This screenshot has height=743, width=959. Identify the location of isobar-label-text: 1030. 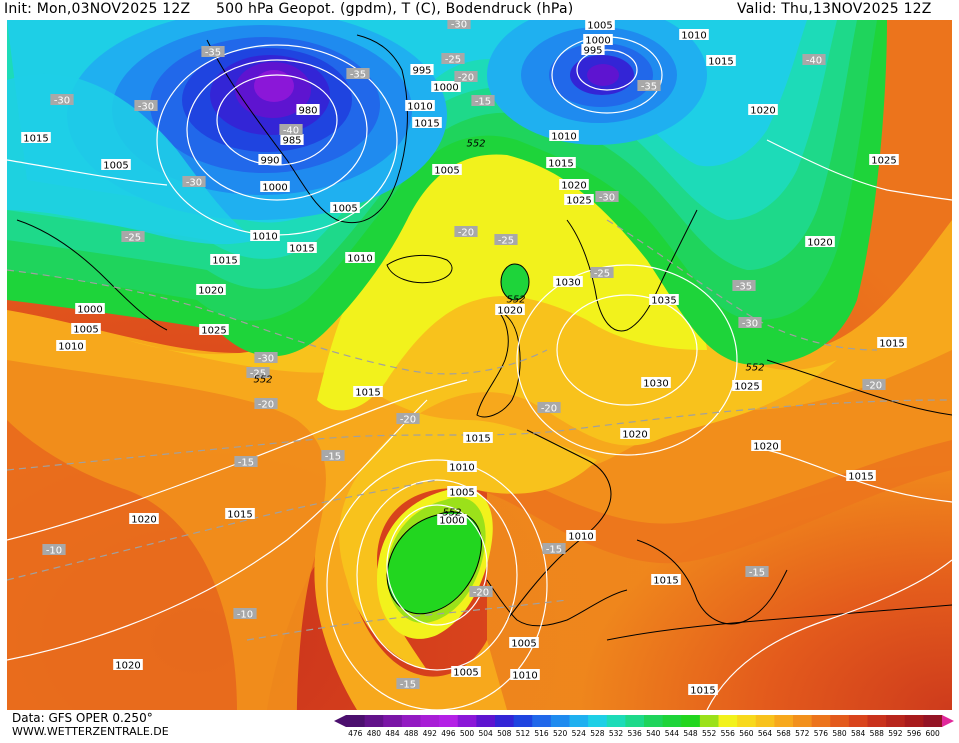
(655, 384).